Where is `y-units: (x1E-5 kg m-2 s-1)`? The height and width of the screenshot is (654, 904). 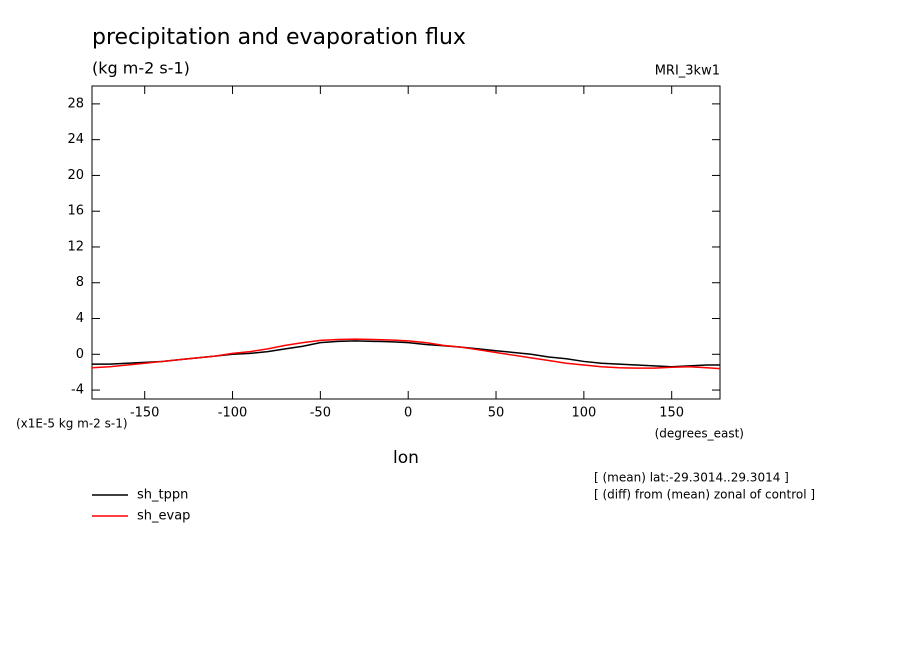 y-units: (x1E-5 kg m-2 s-1) is located at coordinates (72, 424).